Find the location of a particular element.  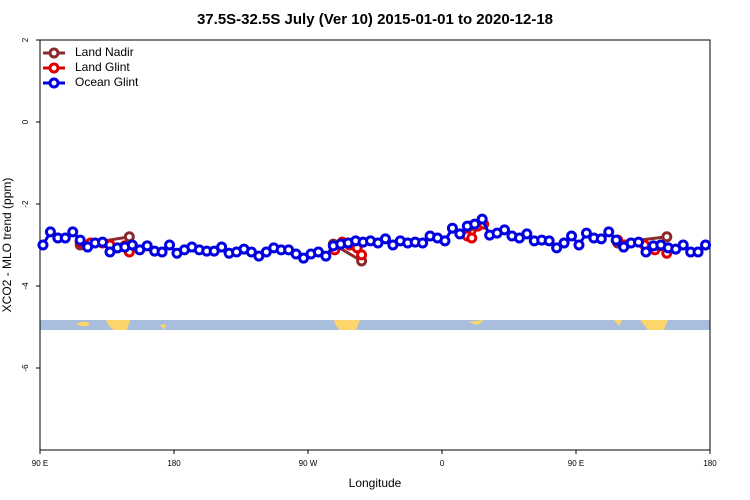

x-tick-label: 0 is located at coordinates (442, 463).